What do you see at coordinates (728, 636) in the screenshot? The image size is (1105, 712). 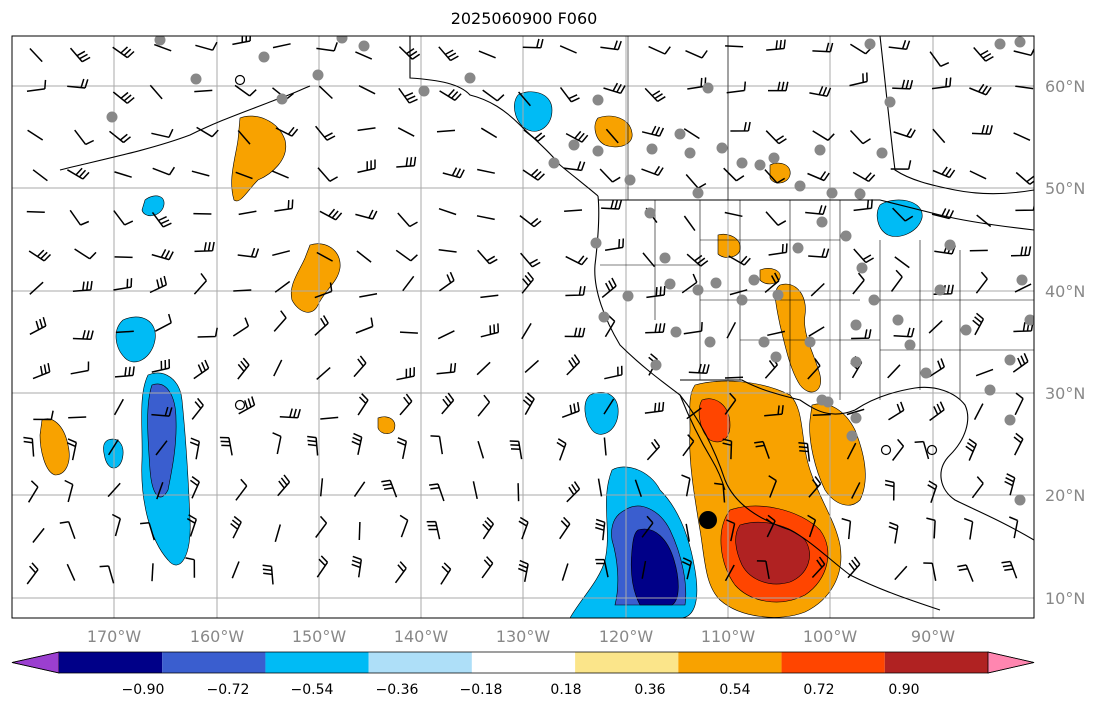 I see `lon-label-110w: 110°W` at bounding box center [728, 636].